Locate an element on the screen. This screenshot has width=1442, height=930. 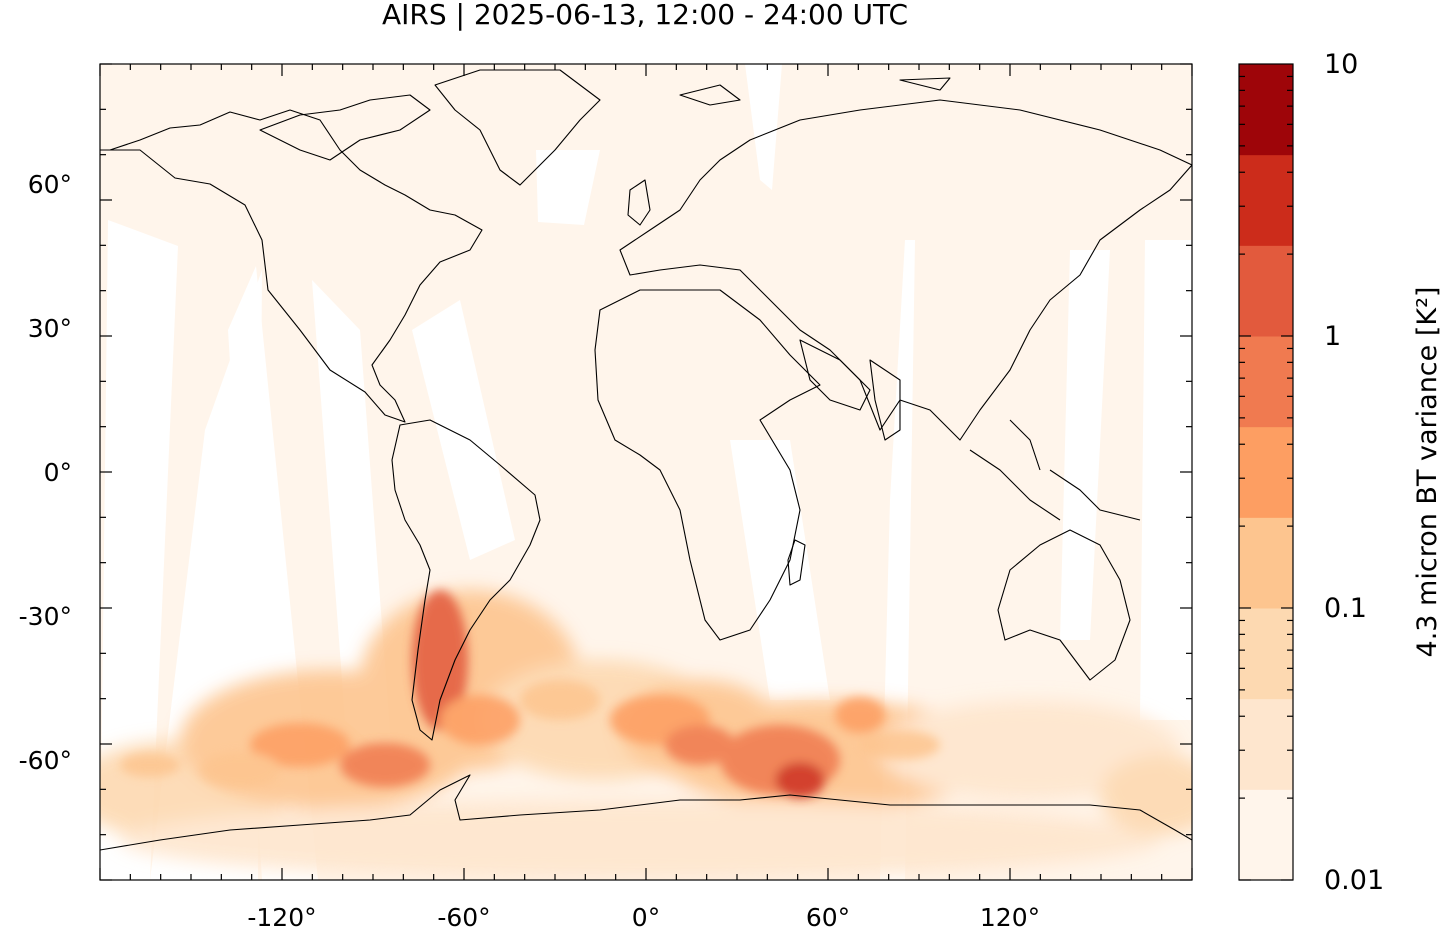
colorbar-tick-label: 10 is located at coordinates (1341, 64).